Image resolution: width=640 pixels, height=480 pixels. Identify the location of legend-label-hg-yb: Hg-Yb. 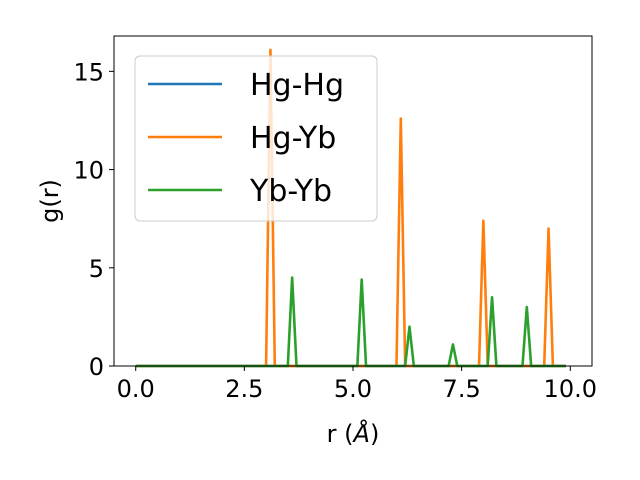
(293, 138).